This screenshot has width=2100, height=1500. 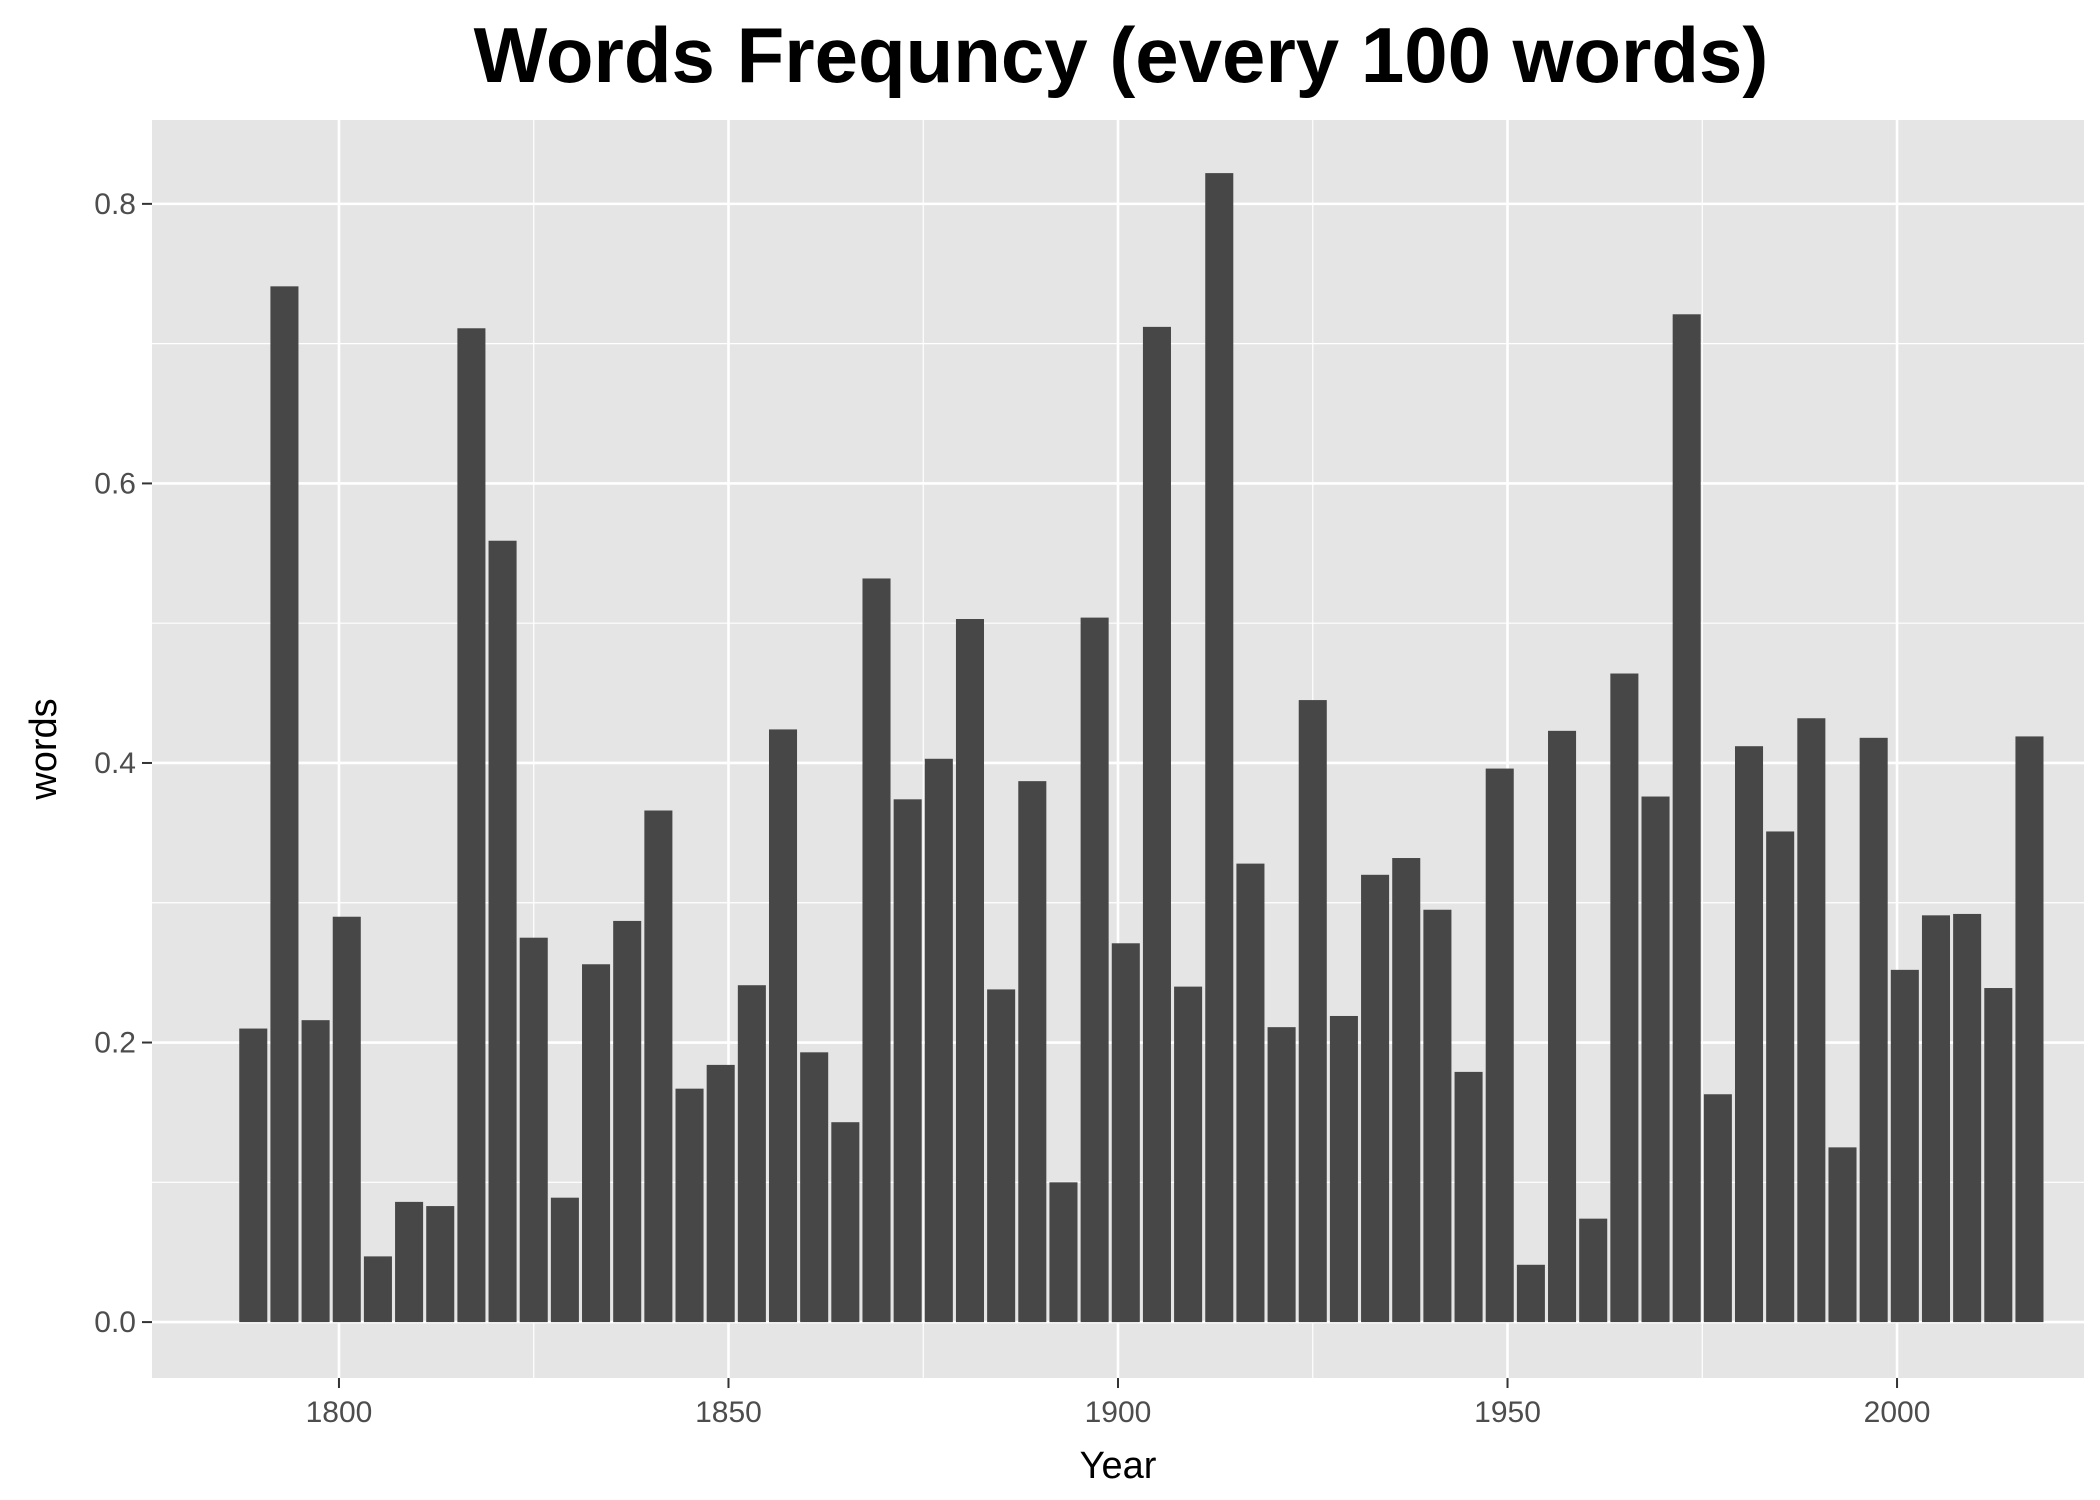 I want to click on y-tick-label: 0.4, so click(x=115, y=763).